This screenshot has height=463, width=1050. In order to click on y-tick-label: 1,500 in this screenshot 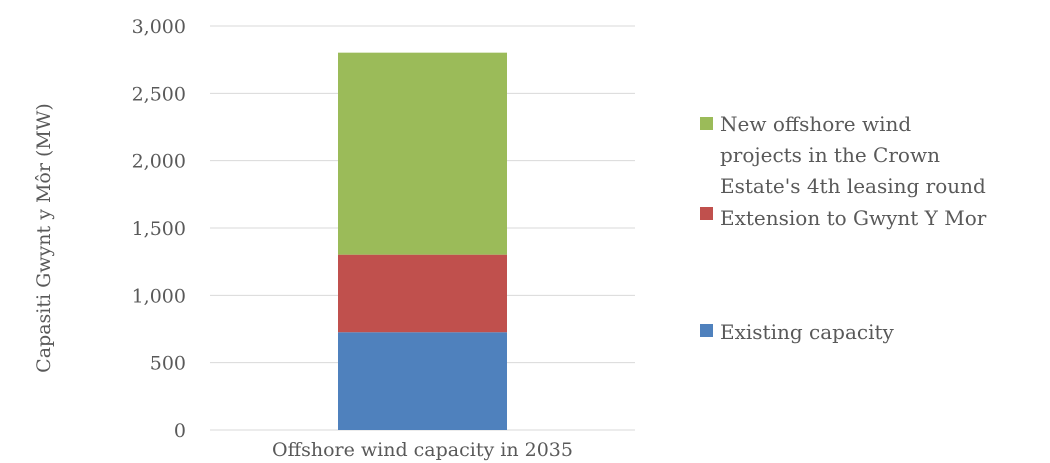, I will do `click(159, 229)`.